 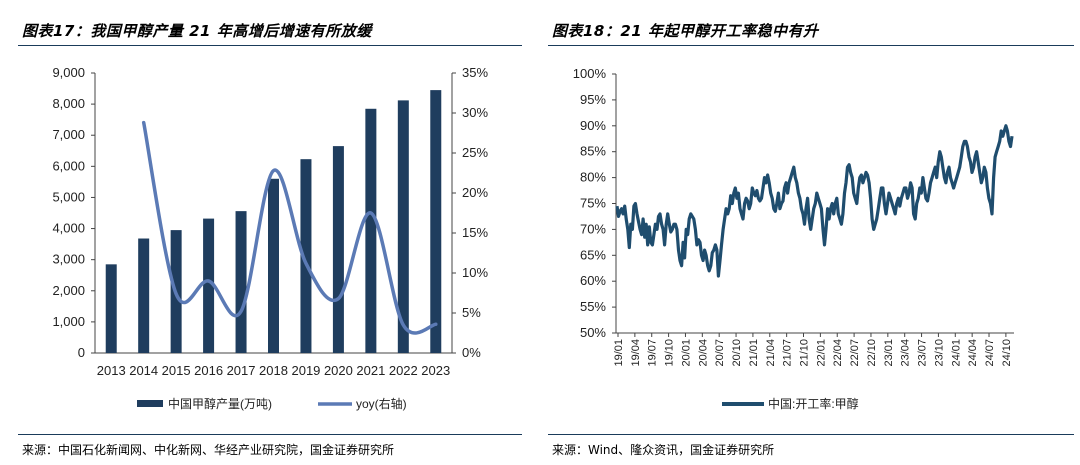 What do you see at coordinates (956, 353) in the screenshot?
I see `rate-x-tick-label: 24/01` at bounding box center [956, 353].